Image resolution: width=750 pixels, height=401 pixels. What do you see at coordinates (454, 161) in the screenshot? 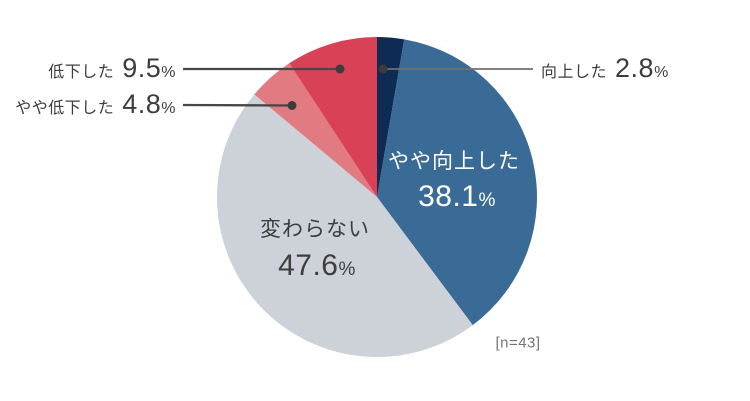
I see `slice-label-slightly-improved: やや向上した` at bounding box center [454, 161].